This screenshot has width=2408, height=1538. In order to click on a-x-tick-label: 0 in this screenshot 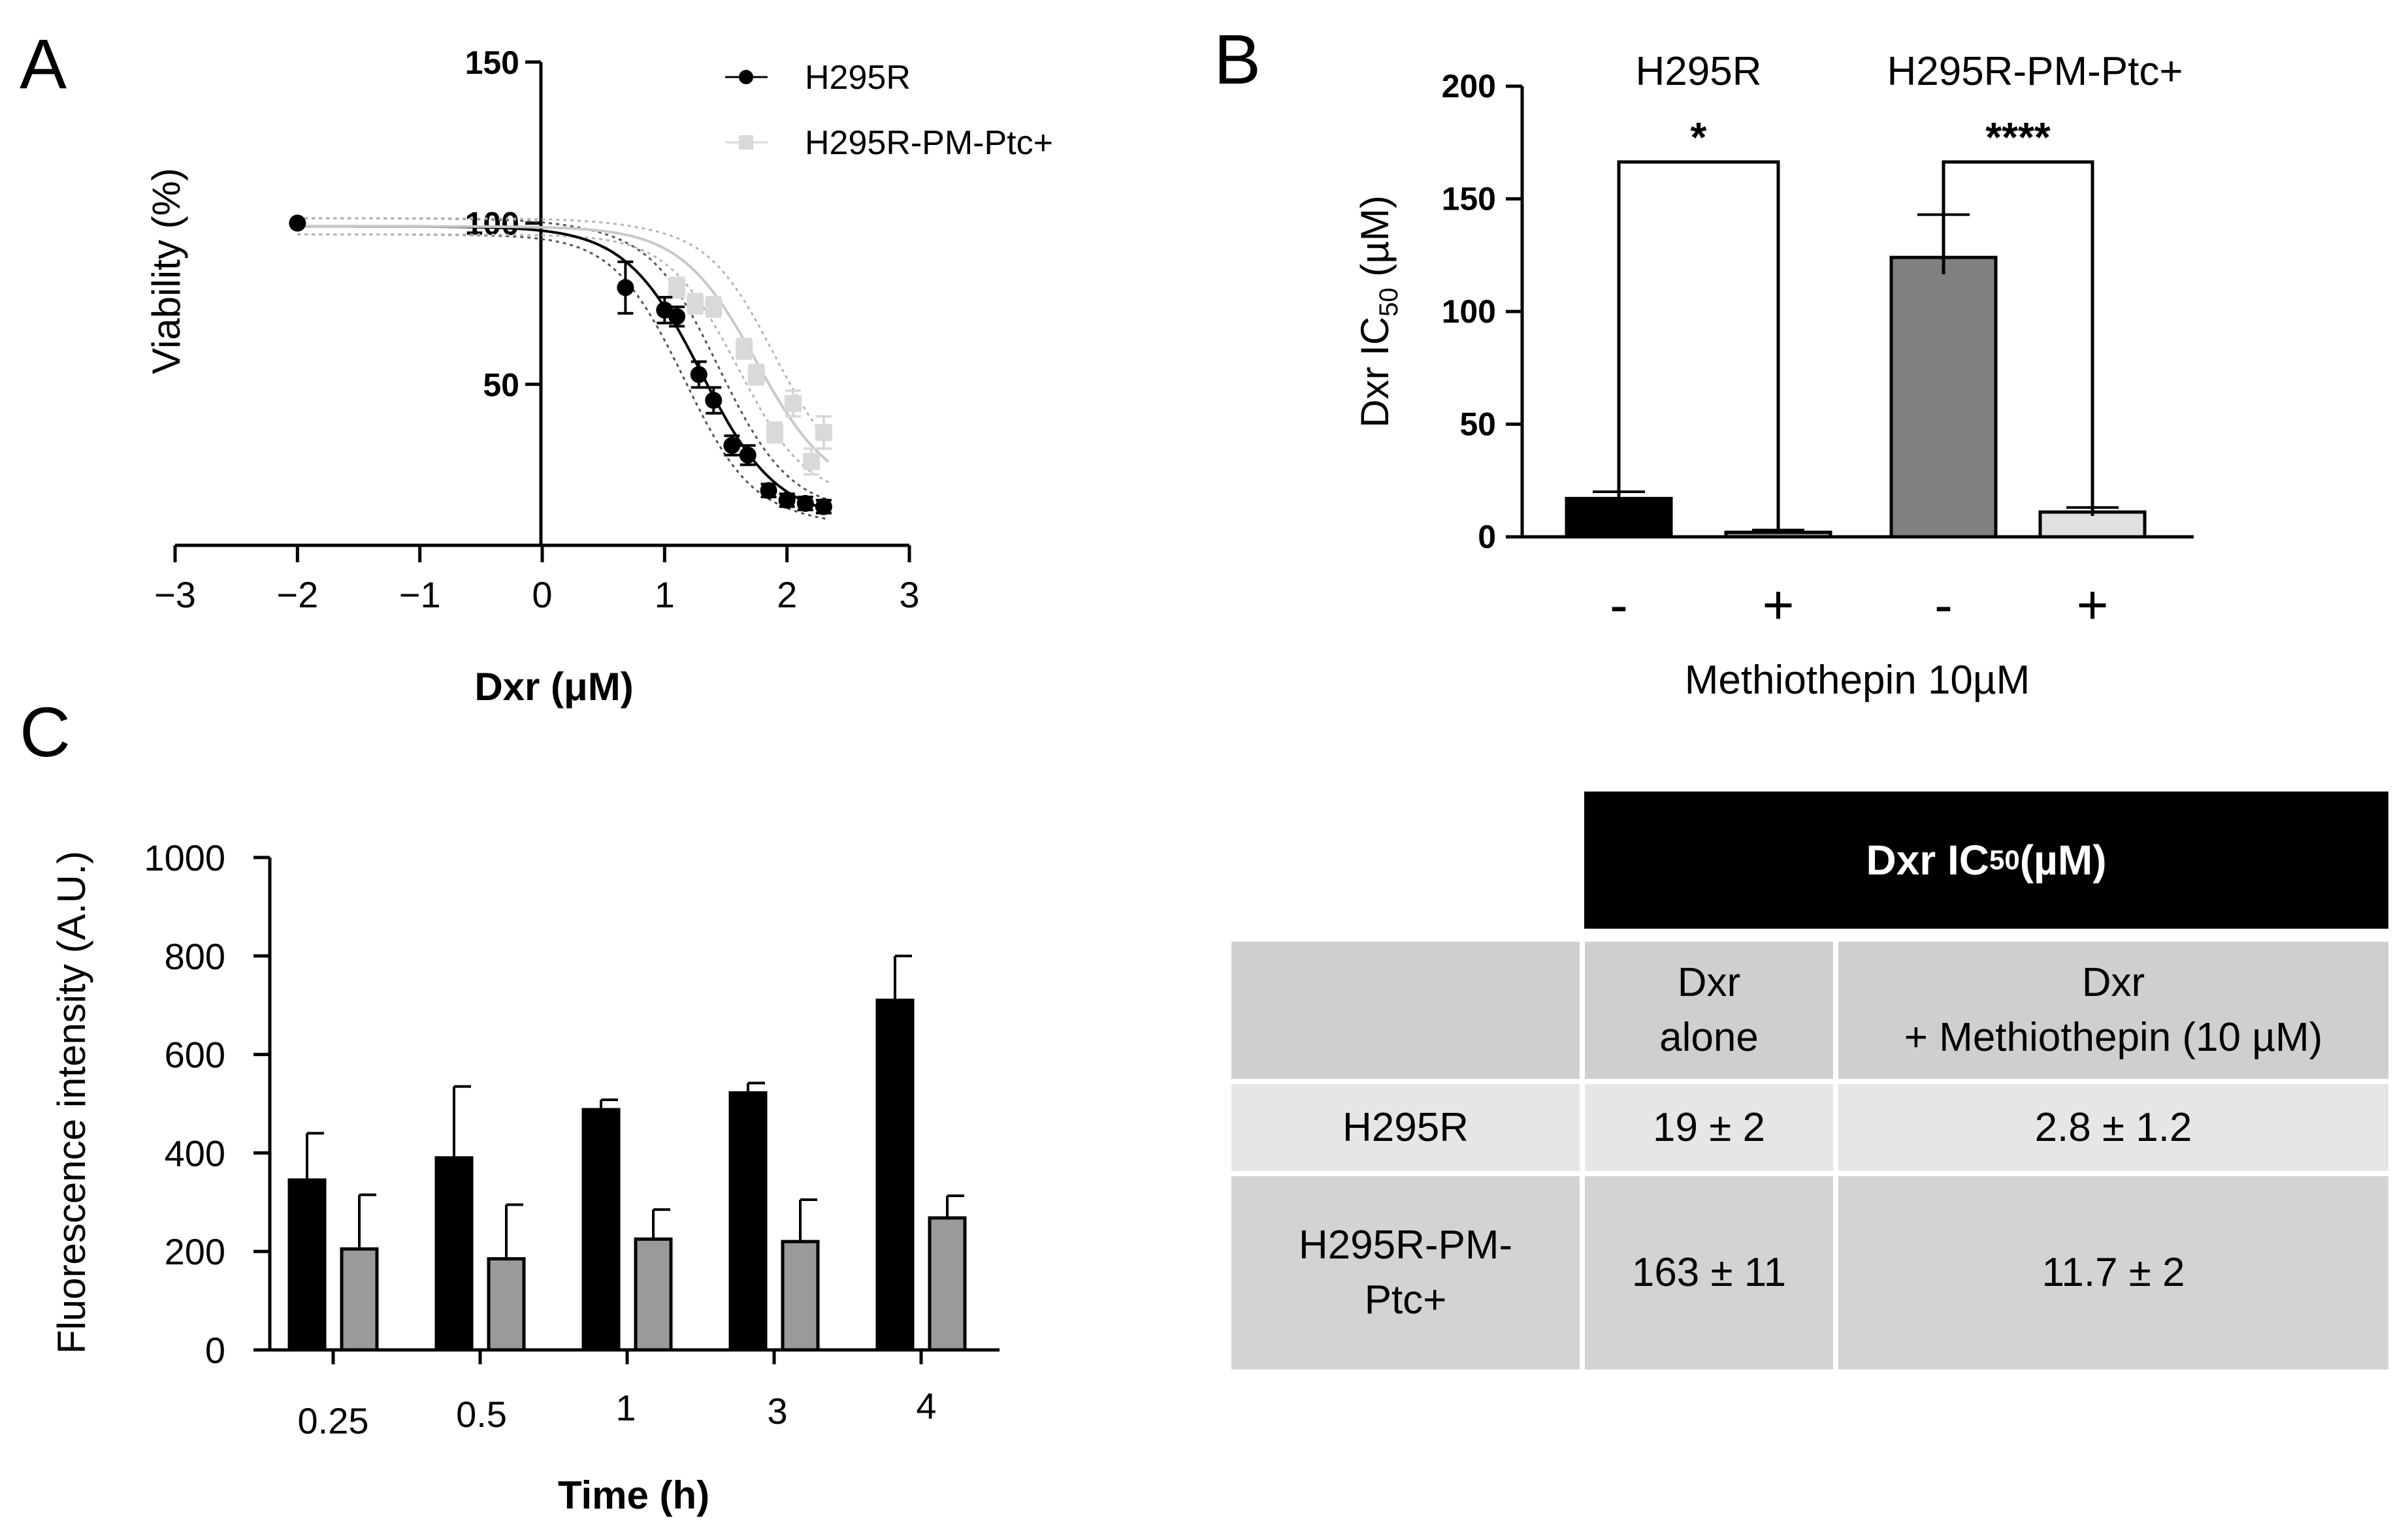, I will do `click(542, 594)`.